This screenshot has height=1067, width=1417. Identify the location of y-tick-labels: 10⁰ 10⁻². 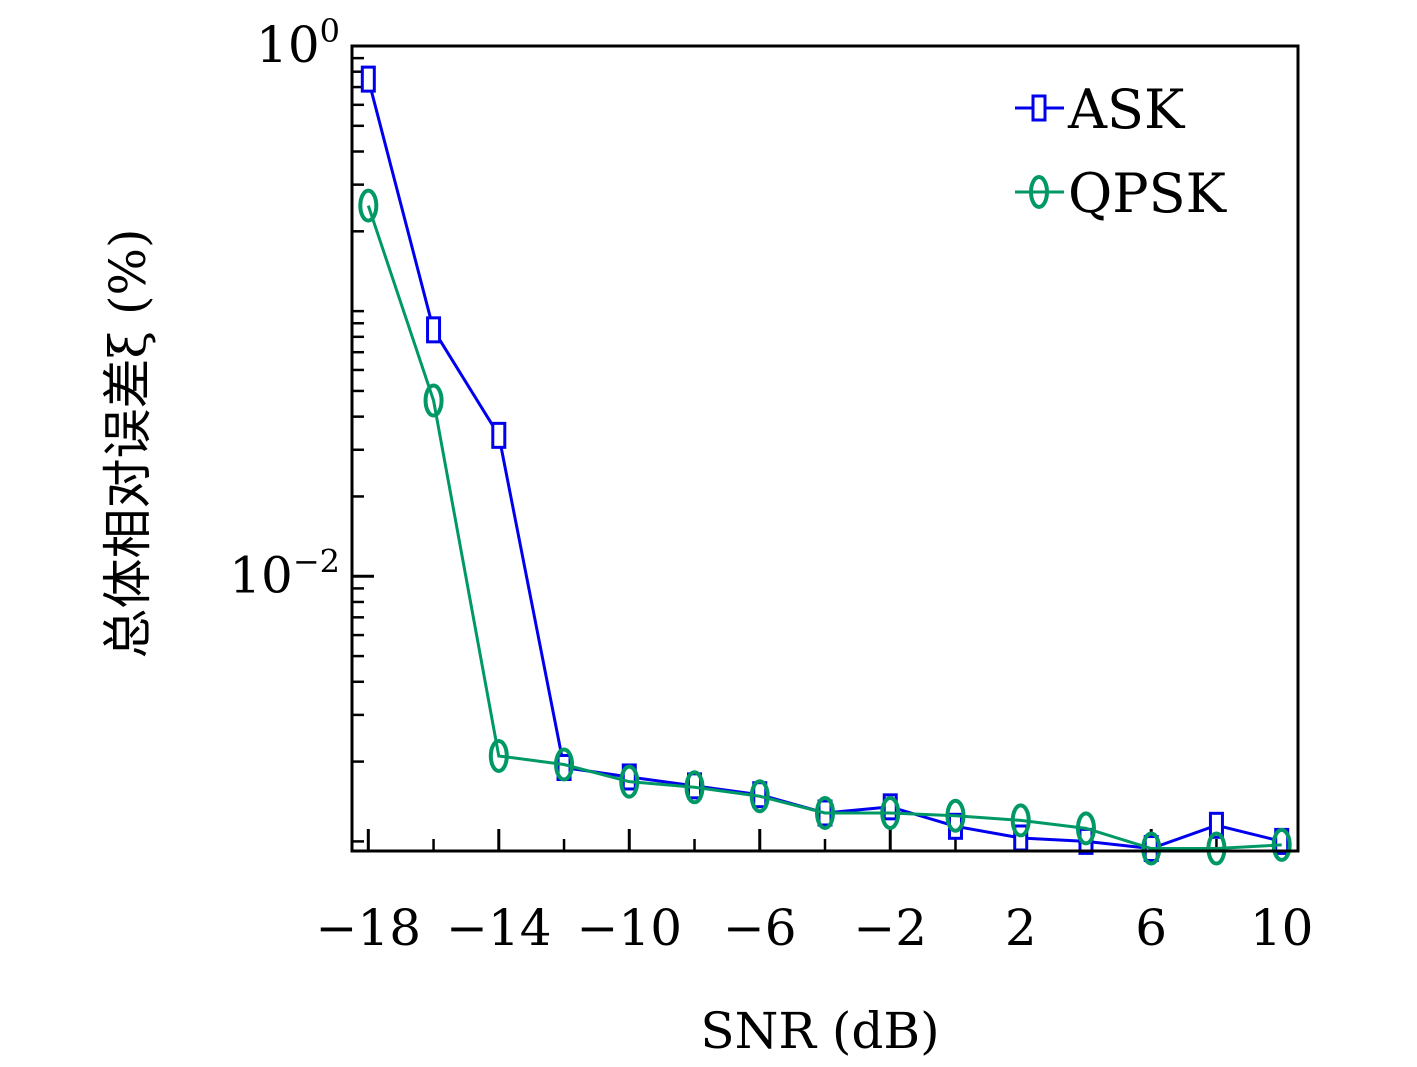
(284, 308).